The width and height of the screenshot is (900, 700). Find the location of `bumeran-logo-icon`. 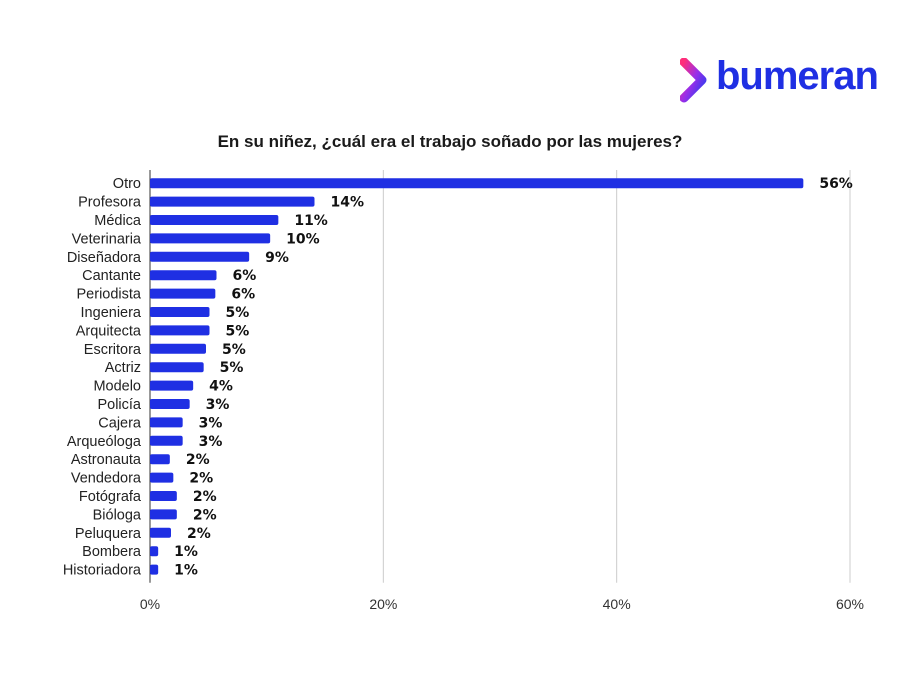

bumeran-logo-icon is located at coordinates (693, 80).